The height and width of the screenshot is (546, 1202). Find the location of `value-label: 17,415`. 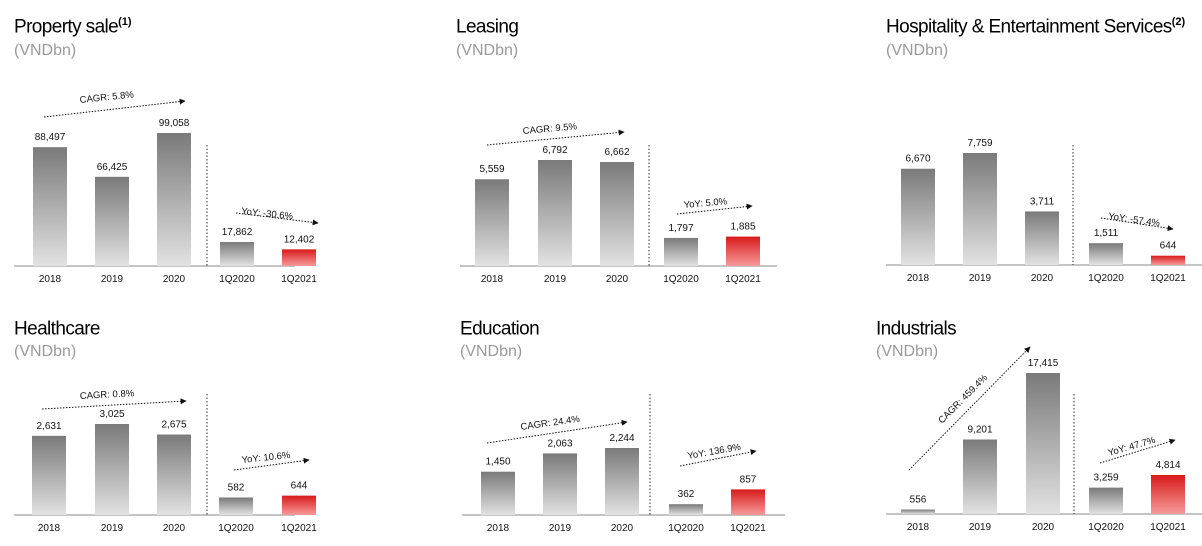

value-label: 17,415 is located at coordinates (1043, 363).